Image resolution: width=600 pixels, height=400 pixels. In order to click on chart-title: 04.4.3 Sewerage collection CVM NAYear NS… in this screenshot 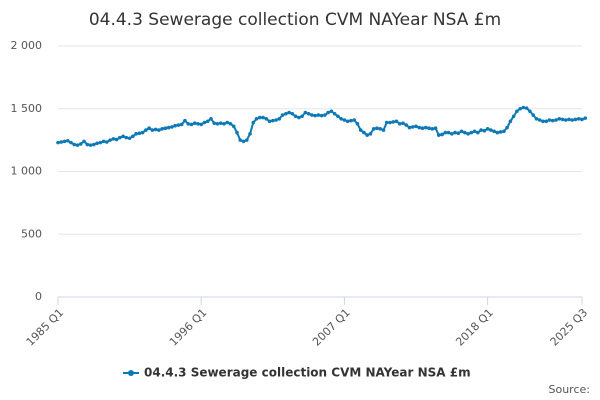, I will do `click(295, 20)`.